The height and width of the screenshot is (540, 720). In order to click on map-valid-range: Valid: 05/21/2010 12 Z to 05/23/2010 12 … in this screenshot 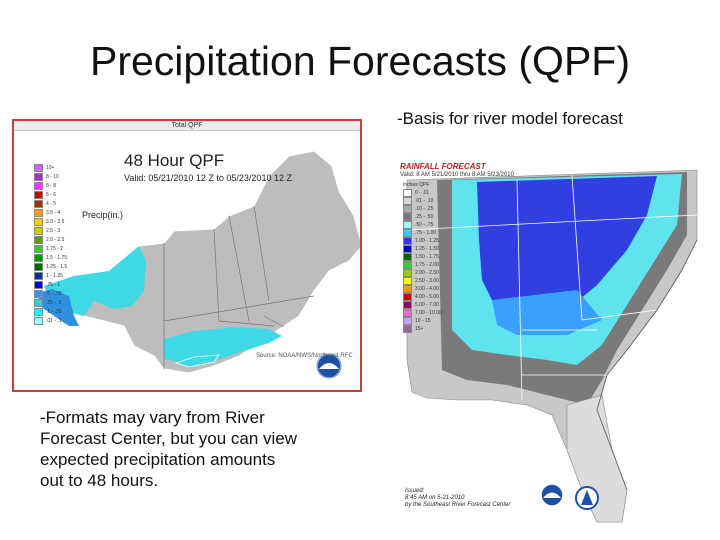, I will do `click(208, 178)`.